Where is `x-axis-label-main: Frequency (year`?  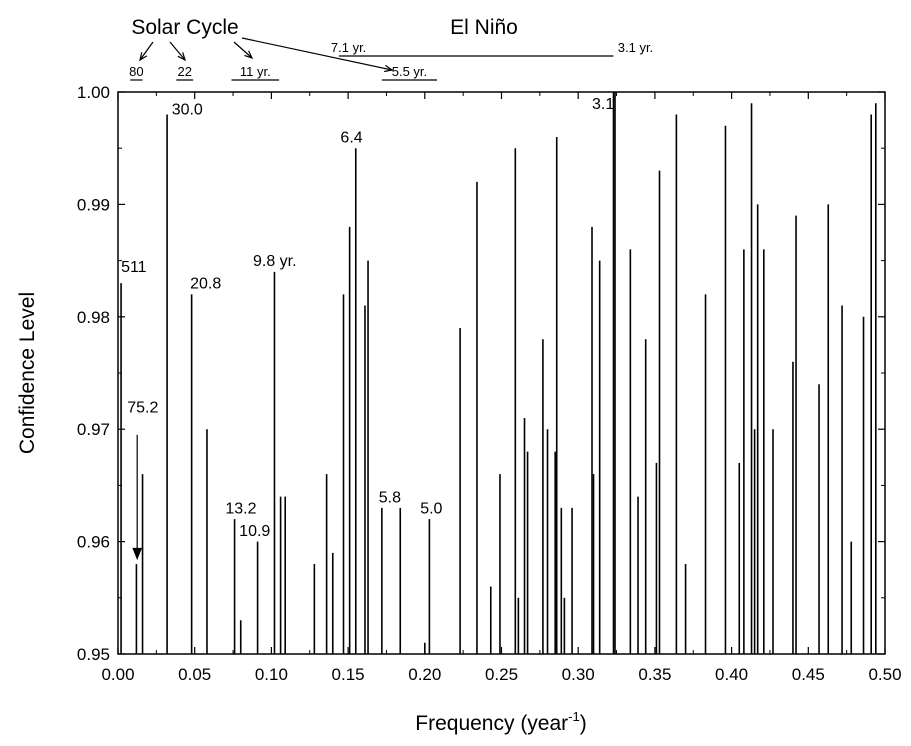
x-axis-label-main: Frequency (year is located at coordinates (491, 723).